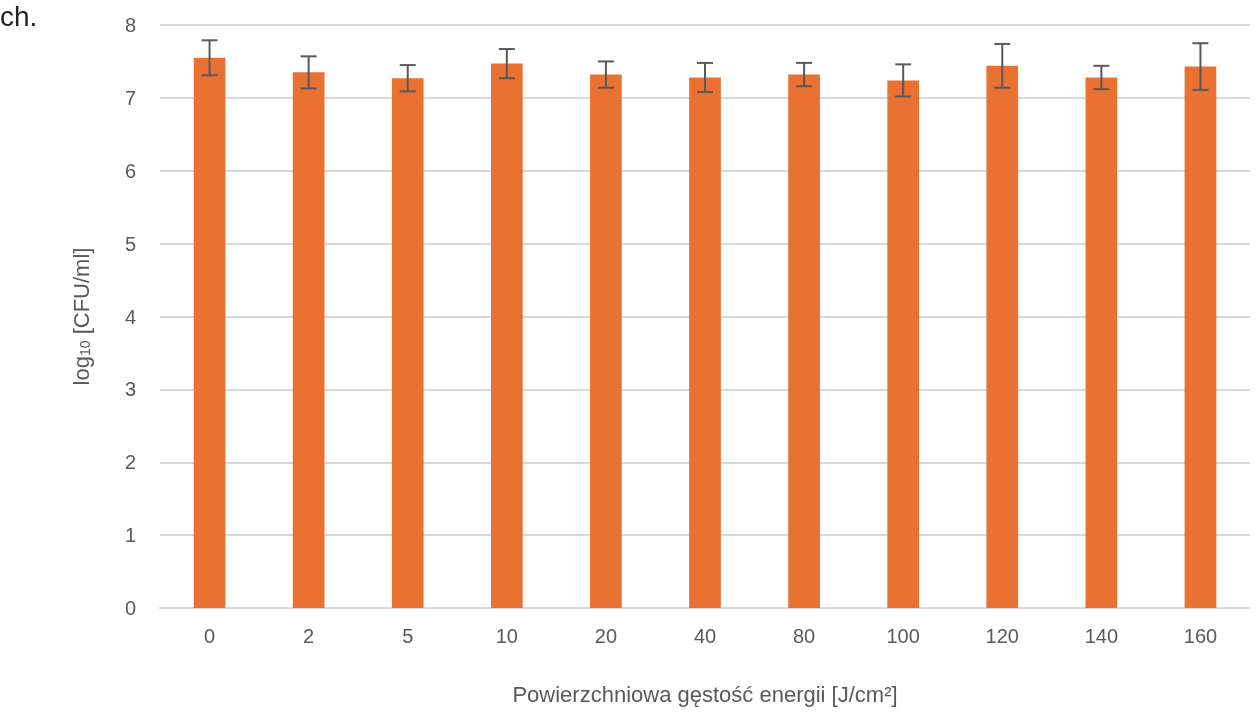  What do you see at coordinates (804, 636) in the screenshot?
I see `x-tick-label: 80` at bounding box center [804, 636].